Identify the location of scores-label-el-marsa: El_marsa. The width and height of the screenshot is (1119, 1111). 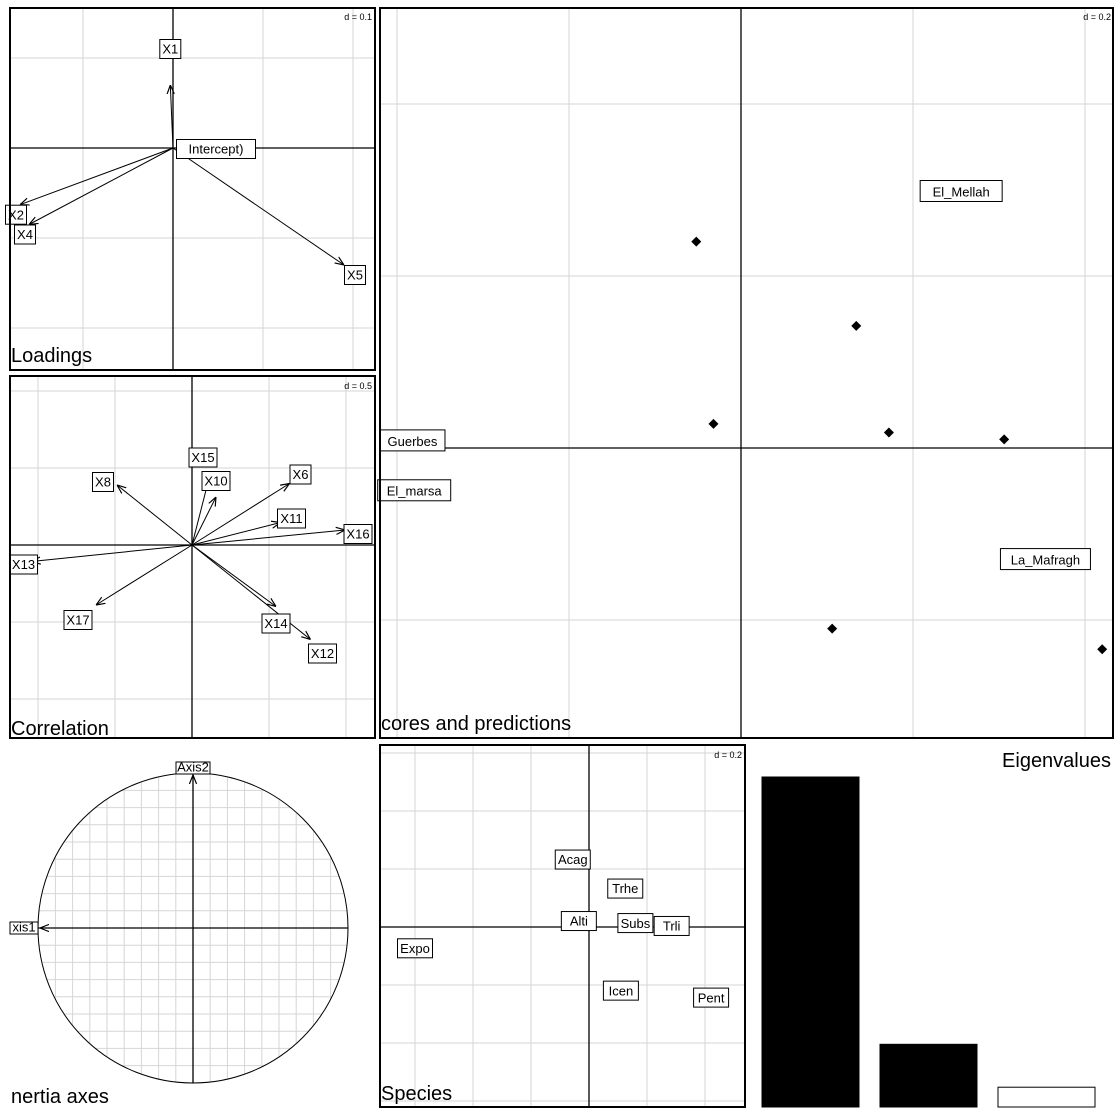
(414, 490).